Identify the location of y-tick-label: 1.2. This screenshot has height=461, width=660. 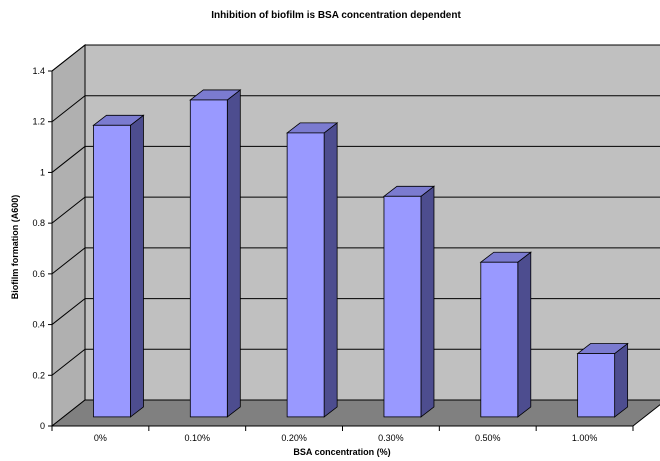
(38, 122).